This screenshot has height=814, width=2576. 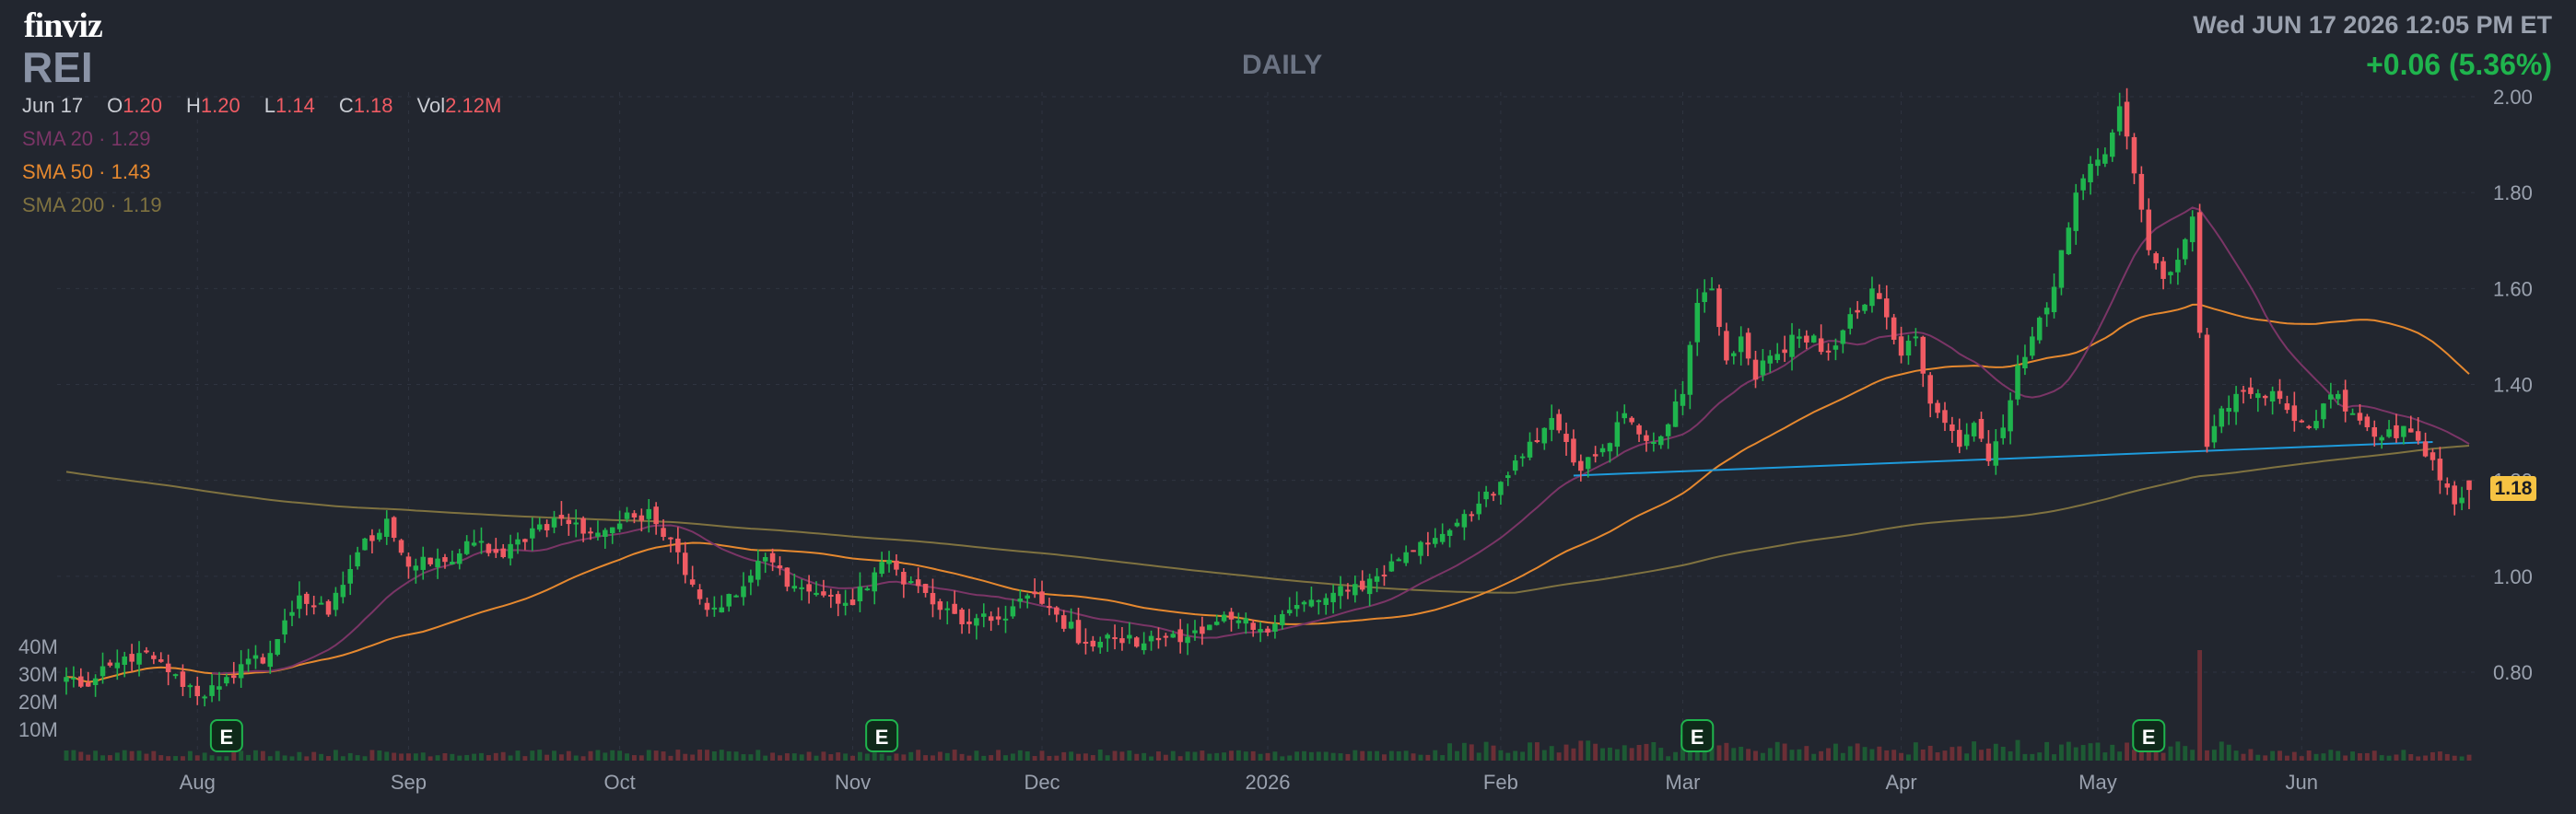 I want to click on sma50-legend: SMA 50 · 1.43, so click(x=86, y=171).